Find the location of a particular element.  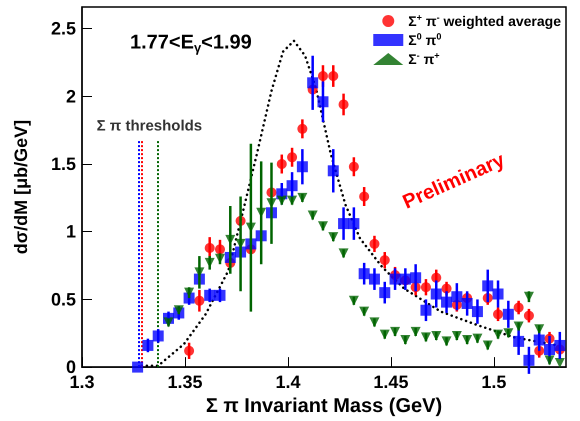

y-tick-label: 1.5 is located at coordinates (63, 164).